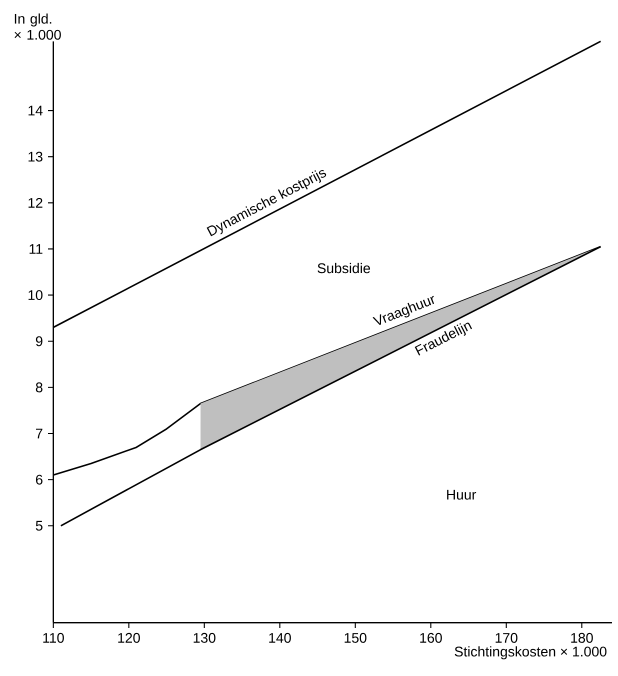 The width and height of the screenshot is (618, 676). Describe the element at coordinates (431, 637) in the screenshot. I see `x-tick-label: 160` at that location.